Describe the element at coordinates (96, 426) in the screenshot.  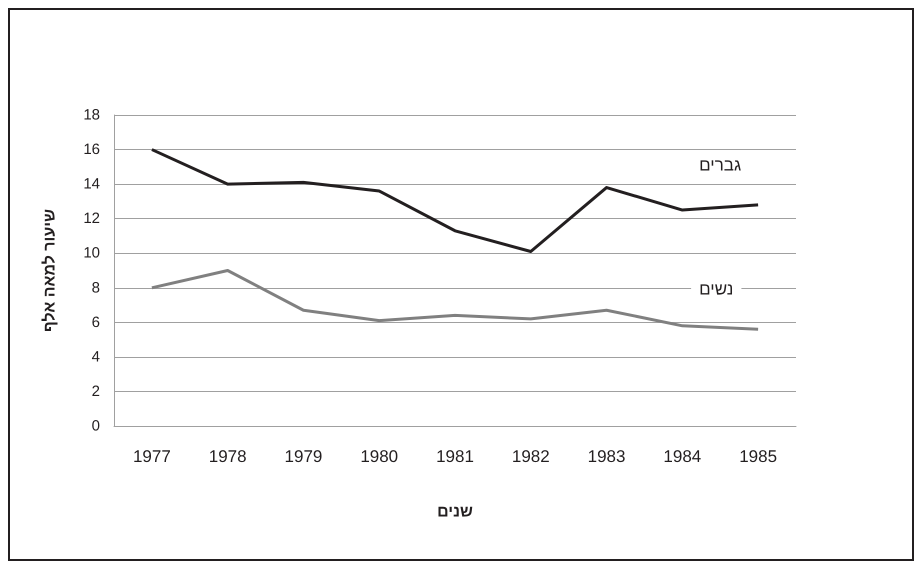
I see `y-tick-label: 0` at that location.